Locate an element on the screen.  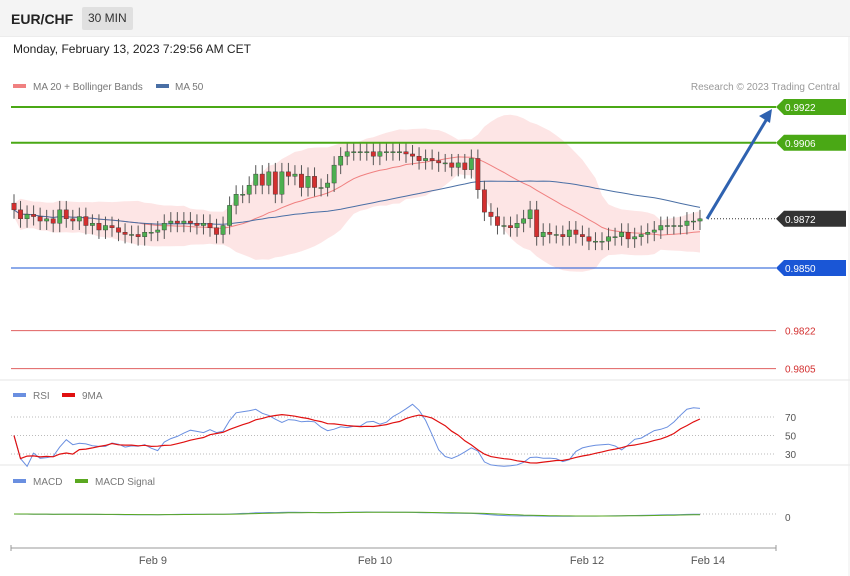
legend-ma50-label: MA 50 is located at coordinates (189, 87).